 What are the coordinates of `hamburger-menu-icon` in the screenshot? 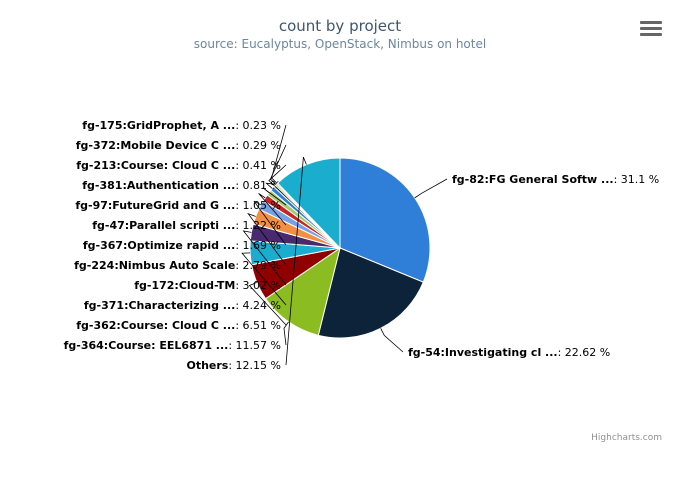 It's located at (651, 29).